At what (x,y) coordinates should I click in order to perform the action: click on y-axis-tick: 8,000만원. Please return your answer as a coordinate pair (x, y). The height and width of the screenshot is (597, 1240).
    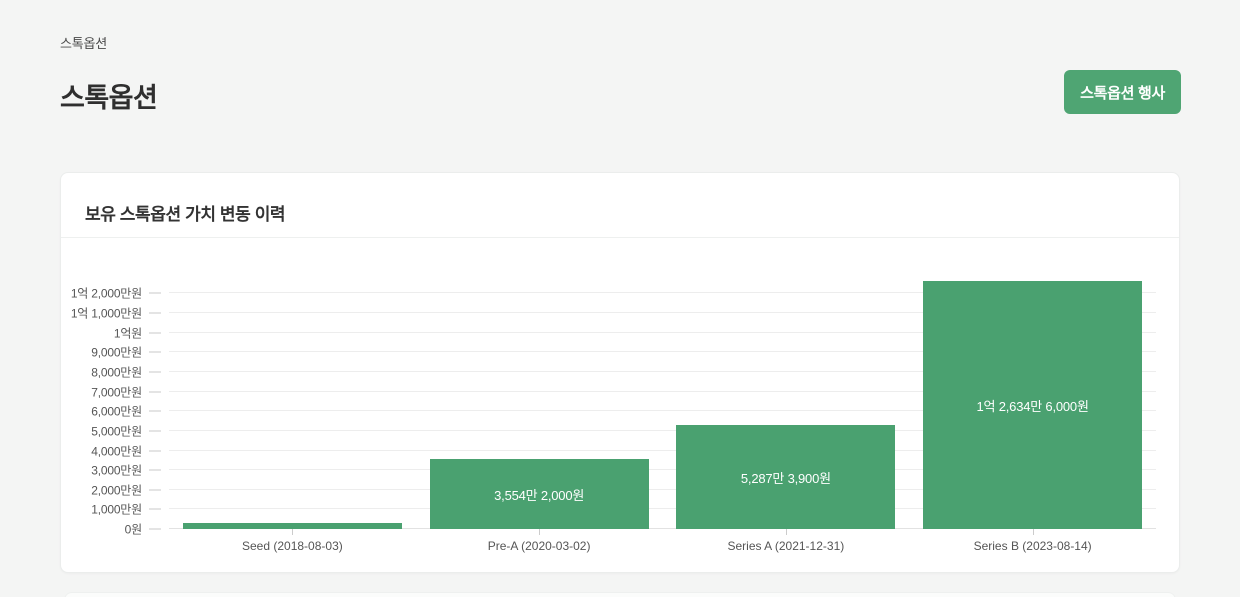
    Looking at the image, I should click on (126, 371).